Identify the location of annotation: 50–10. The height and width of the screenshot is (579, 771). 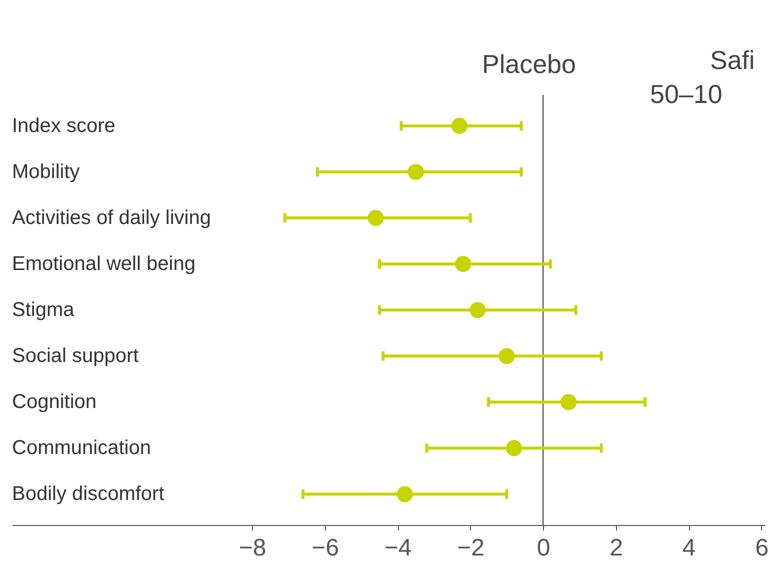
(686, 94).